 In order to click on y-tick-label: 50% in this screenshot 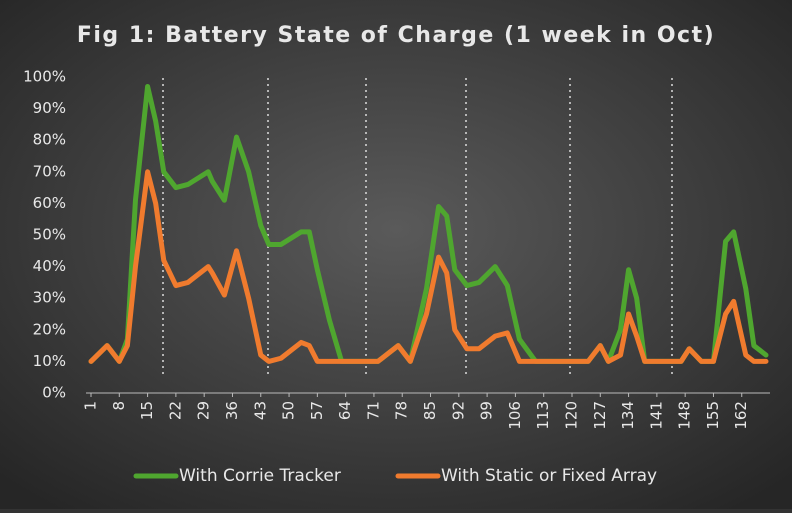, I will do `click(49, 235)`.